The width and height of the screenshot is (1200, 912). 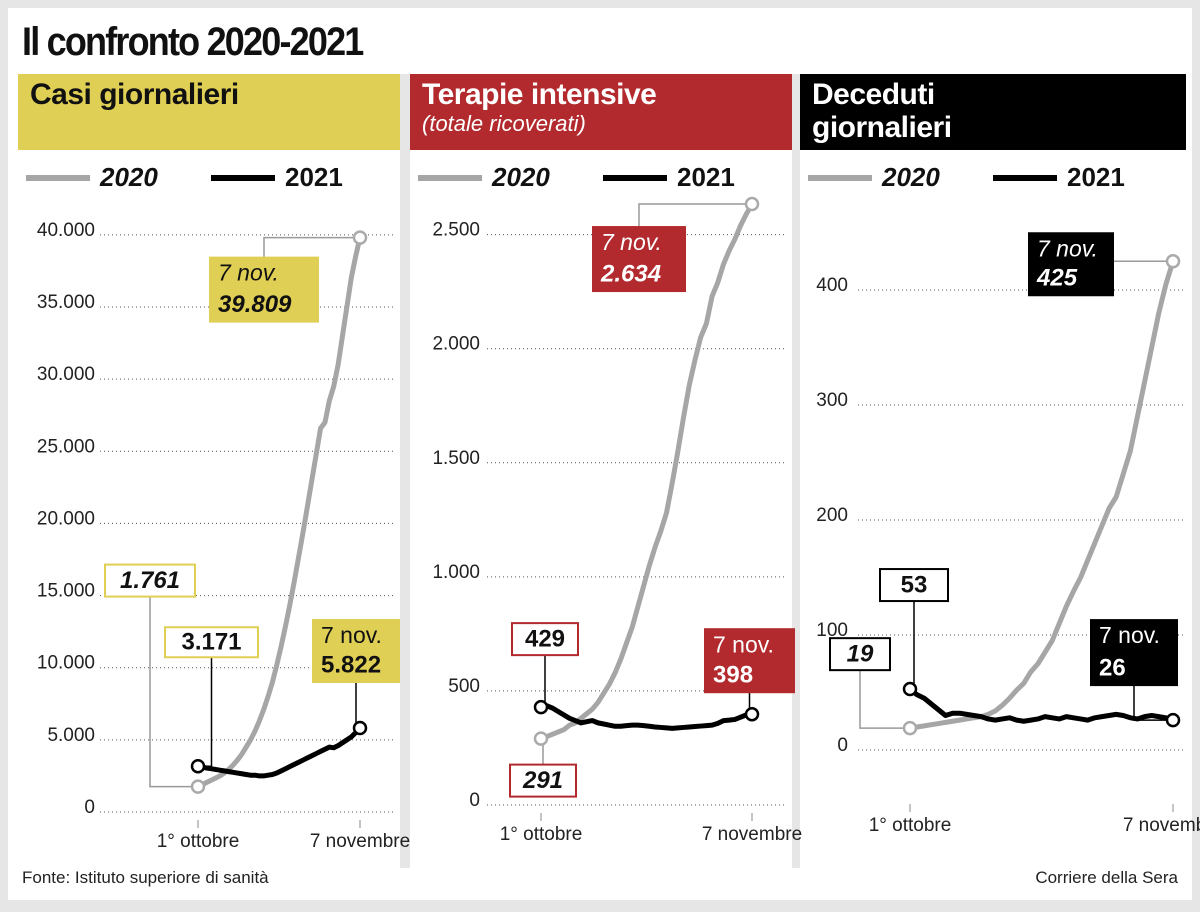 What do you see at coordinates (209, 112) in the screenshot?
I see `panel-header: Casi giornalieri` at bounding box center [209, 112].